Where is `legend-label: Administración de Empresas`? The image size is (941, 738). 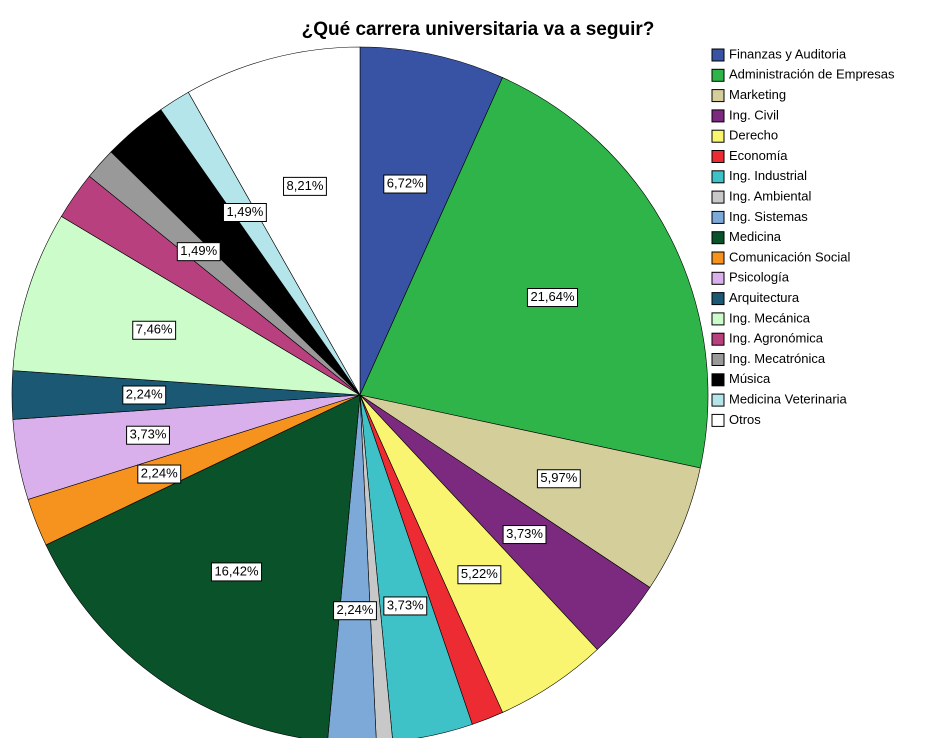
legend-label: Administración de Empresas is located at coordinates (812, 74).